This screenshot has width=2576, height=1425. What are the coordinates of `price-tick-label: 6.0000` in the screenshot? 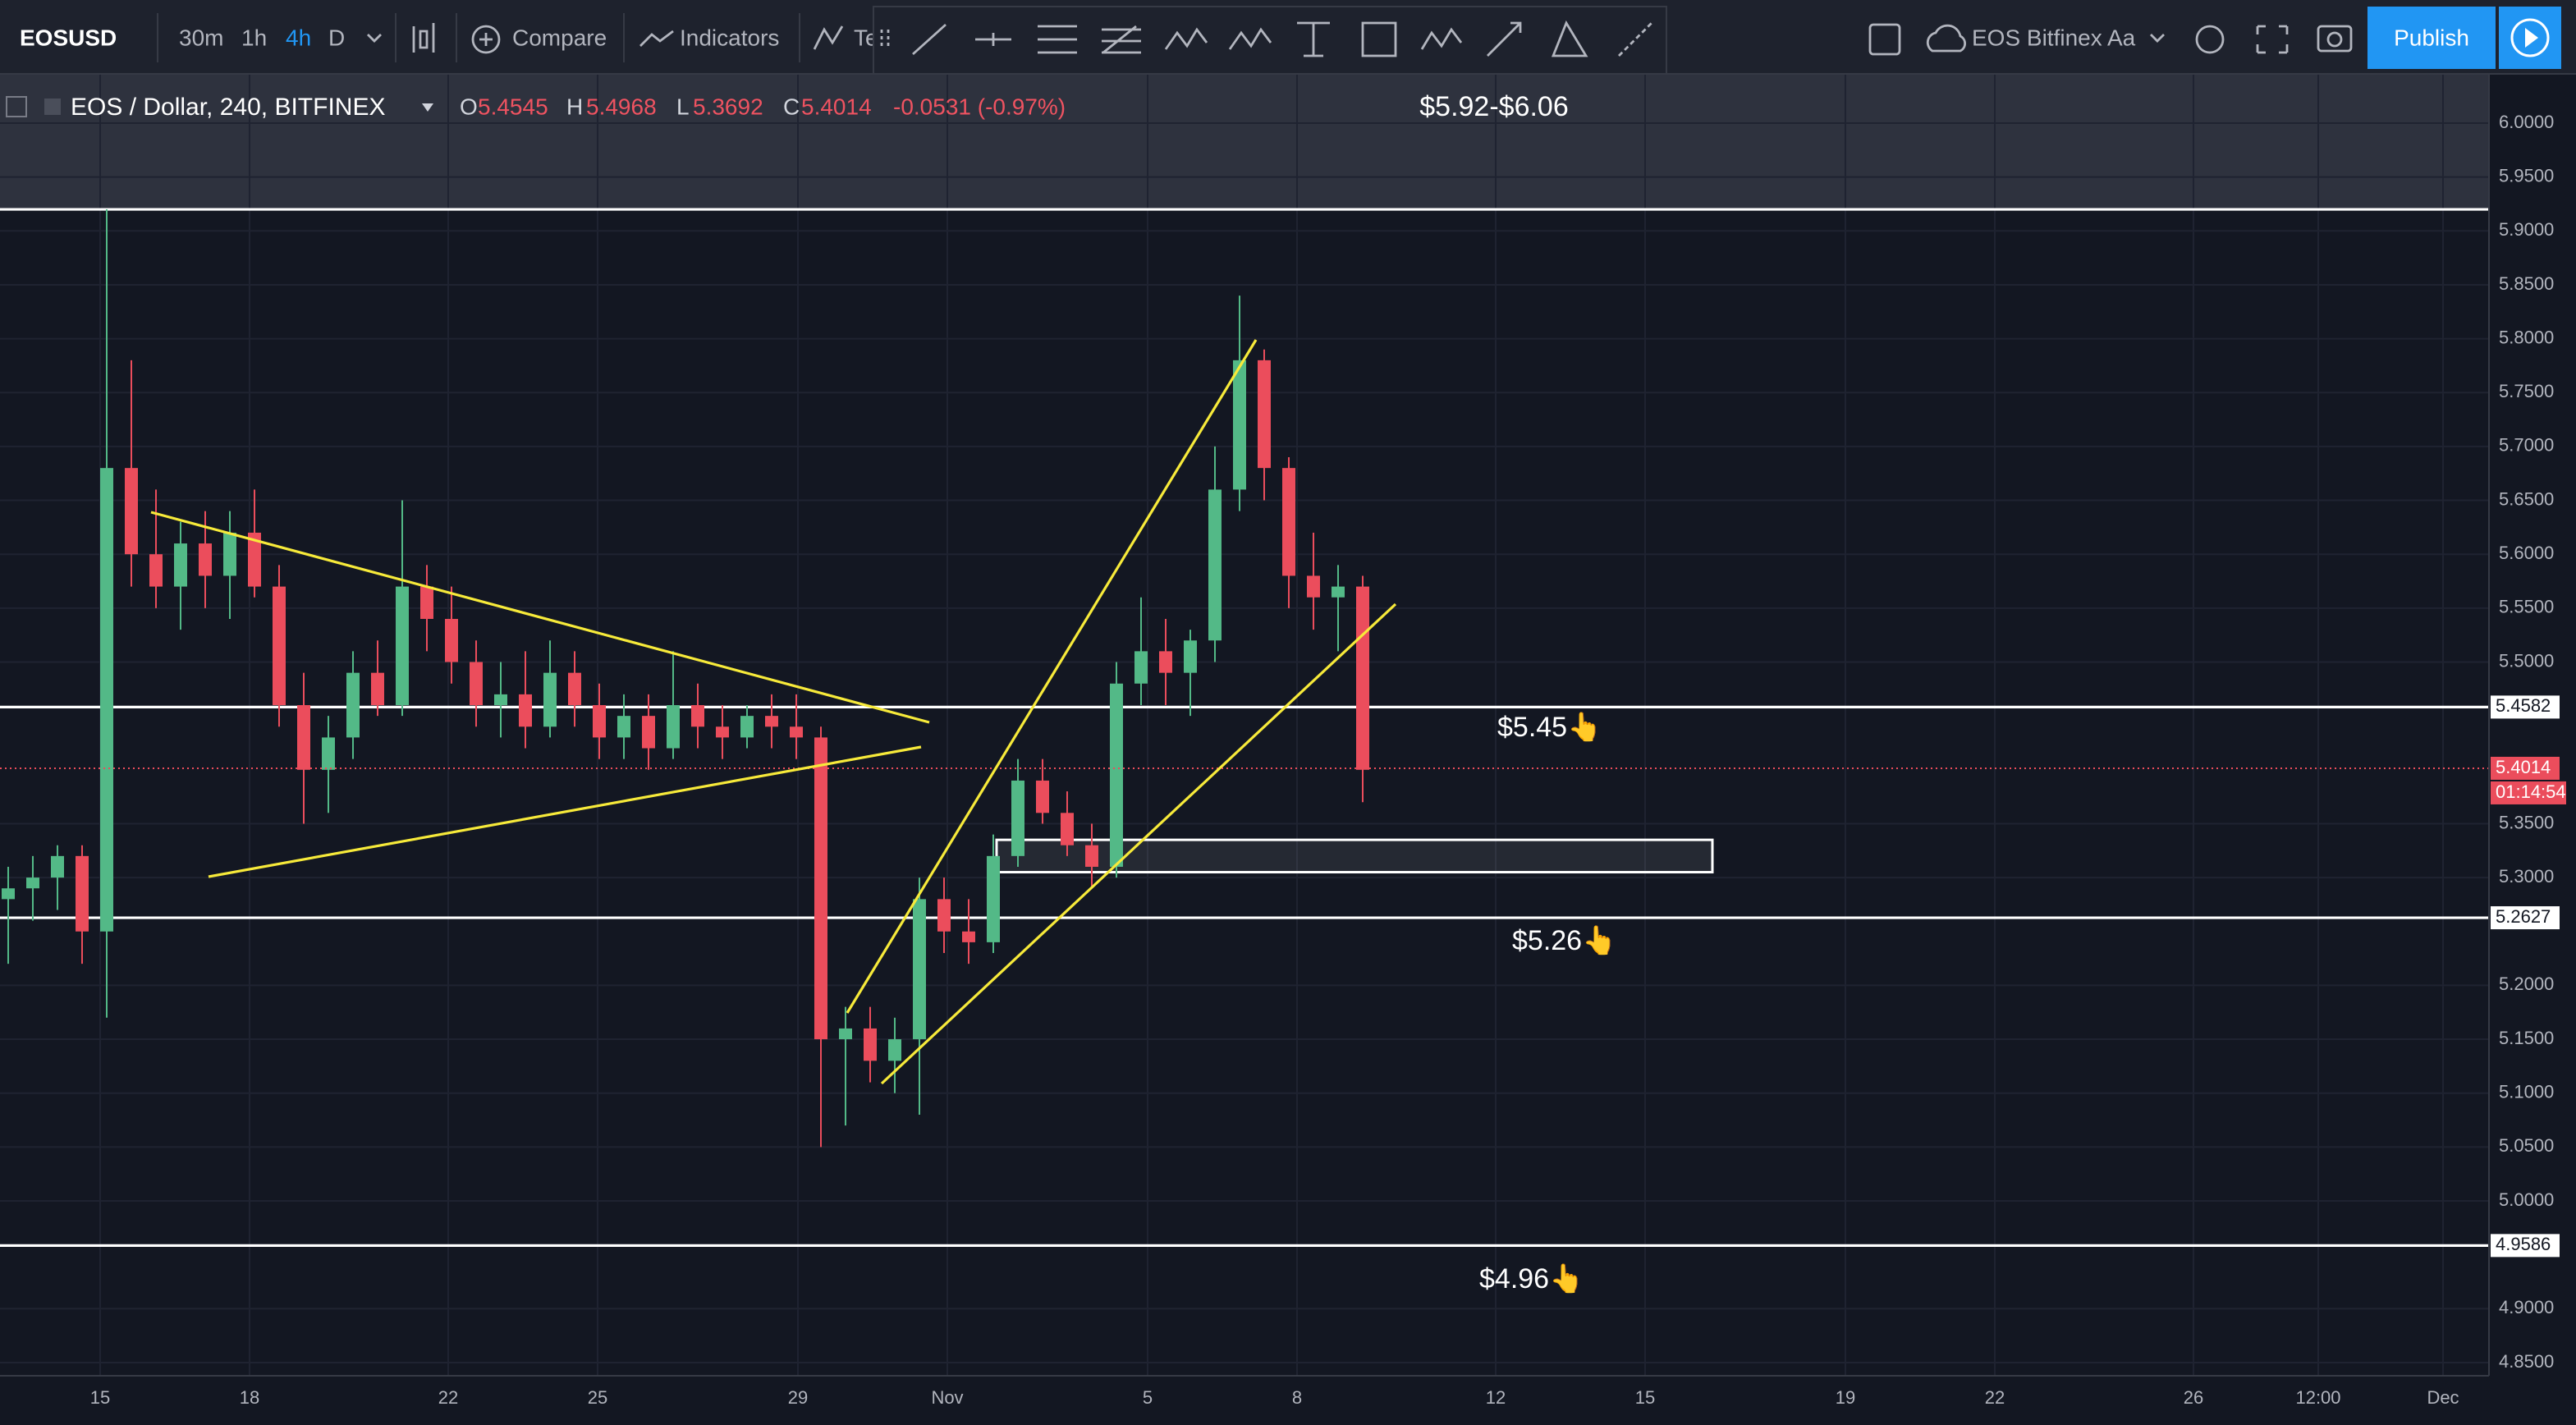 It's located at (2527, 122).